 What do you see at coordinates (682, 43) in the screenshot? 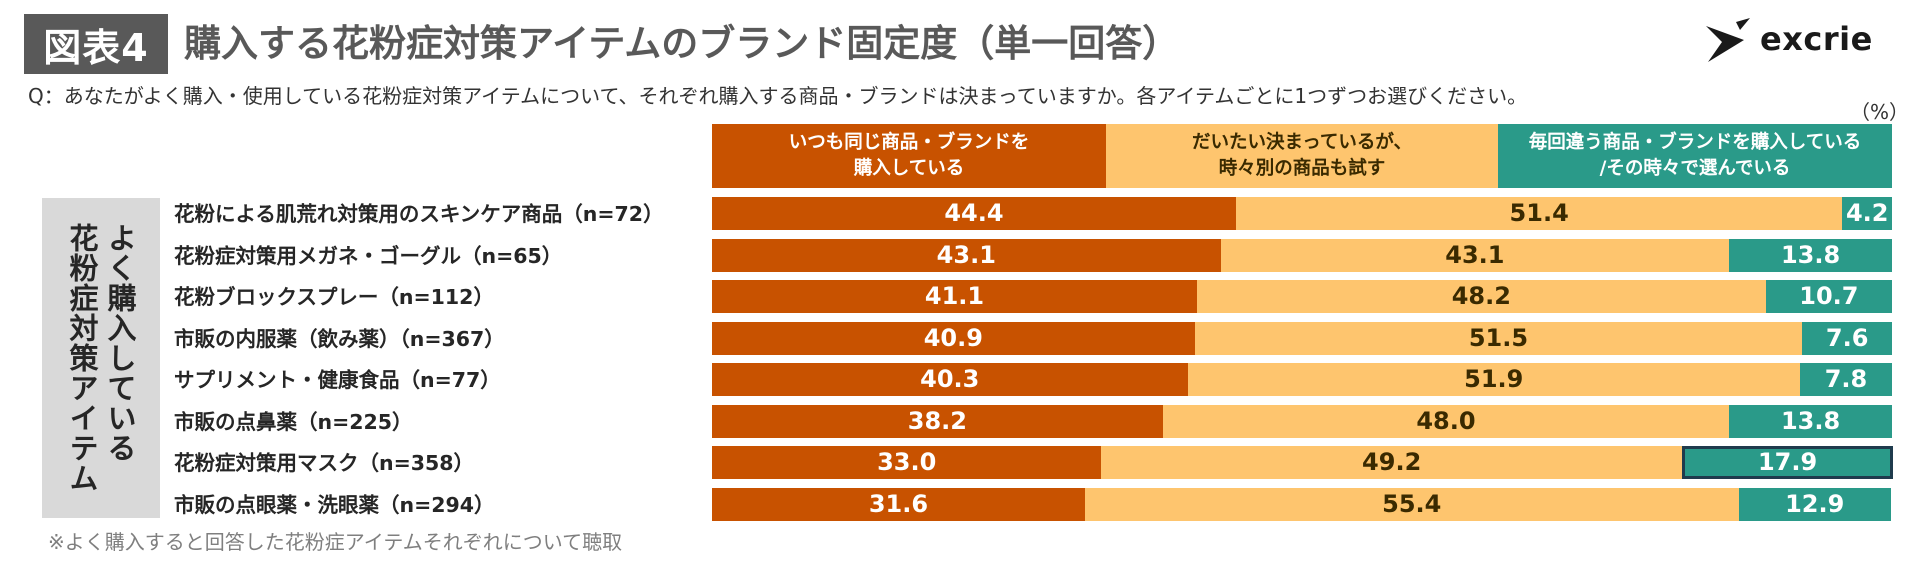
I see `chart-title: 購入する花粉症対策アイテムのブランド固定度（単一回答）` at bounding box center [682, 43].